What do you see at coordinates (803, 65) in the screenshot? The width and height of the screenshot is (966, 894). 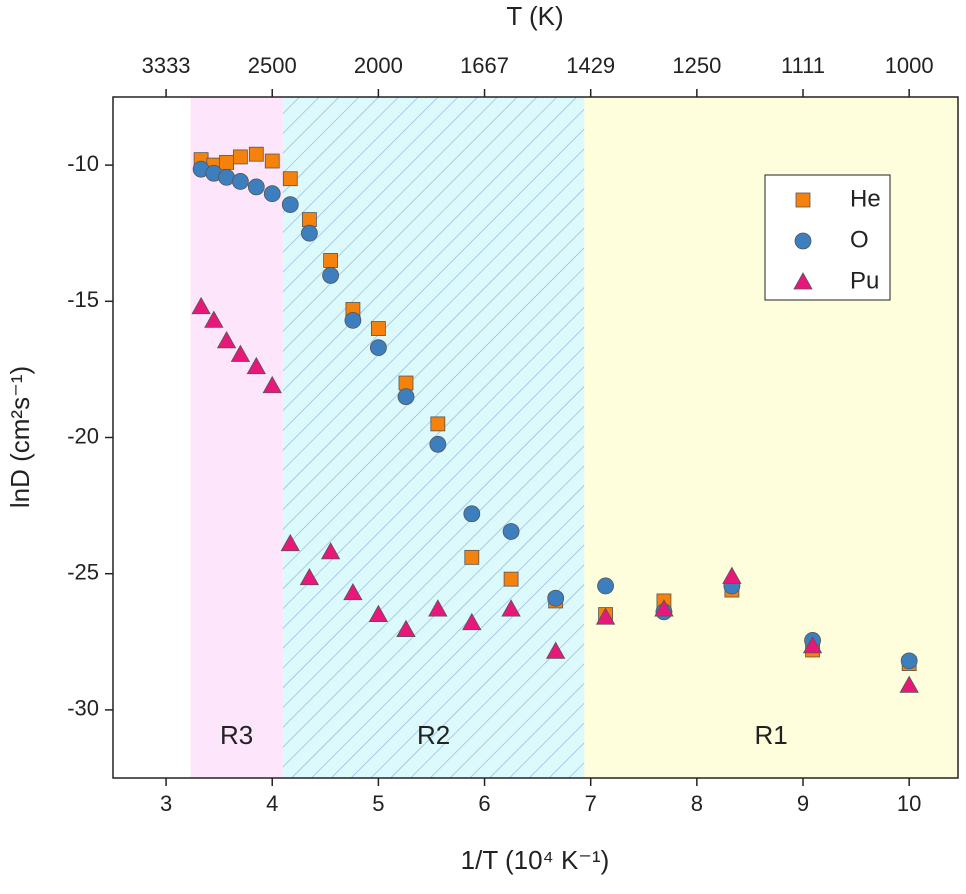 I see `x2-tick-label: 1111` at bounding box center [803, 65].